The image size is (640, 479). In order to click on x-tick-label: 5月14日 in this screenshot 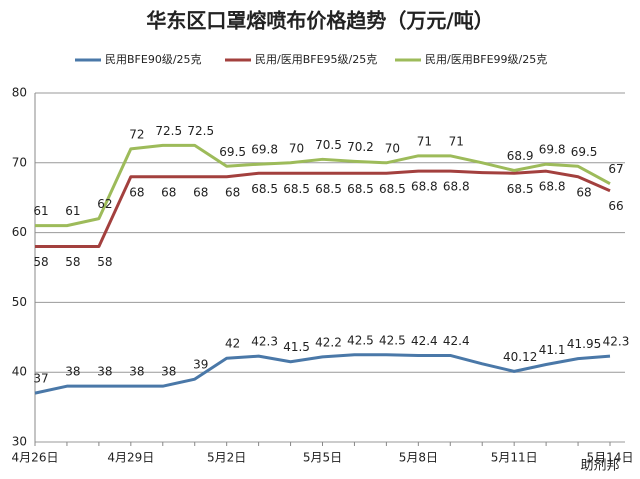, I will do `click(610, 458)`.